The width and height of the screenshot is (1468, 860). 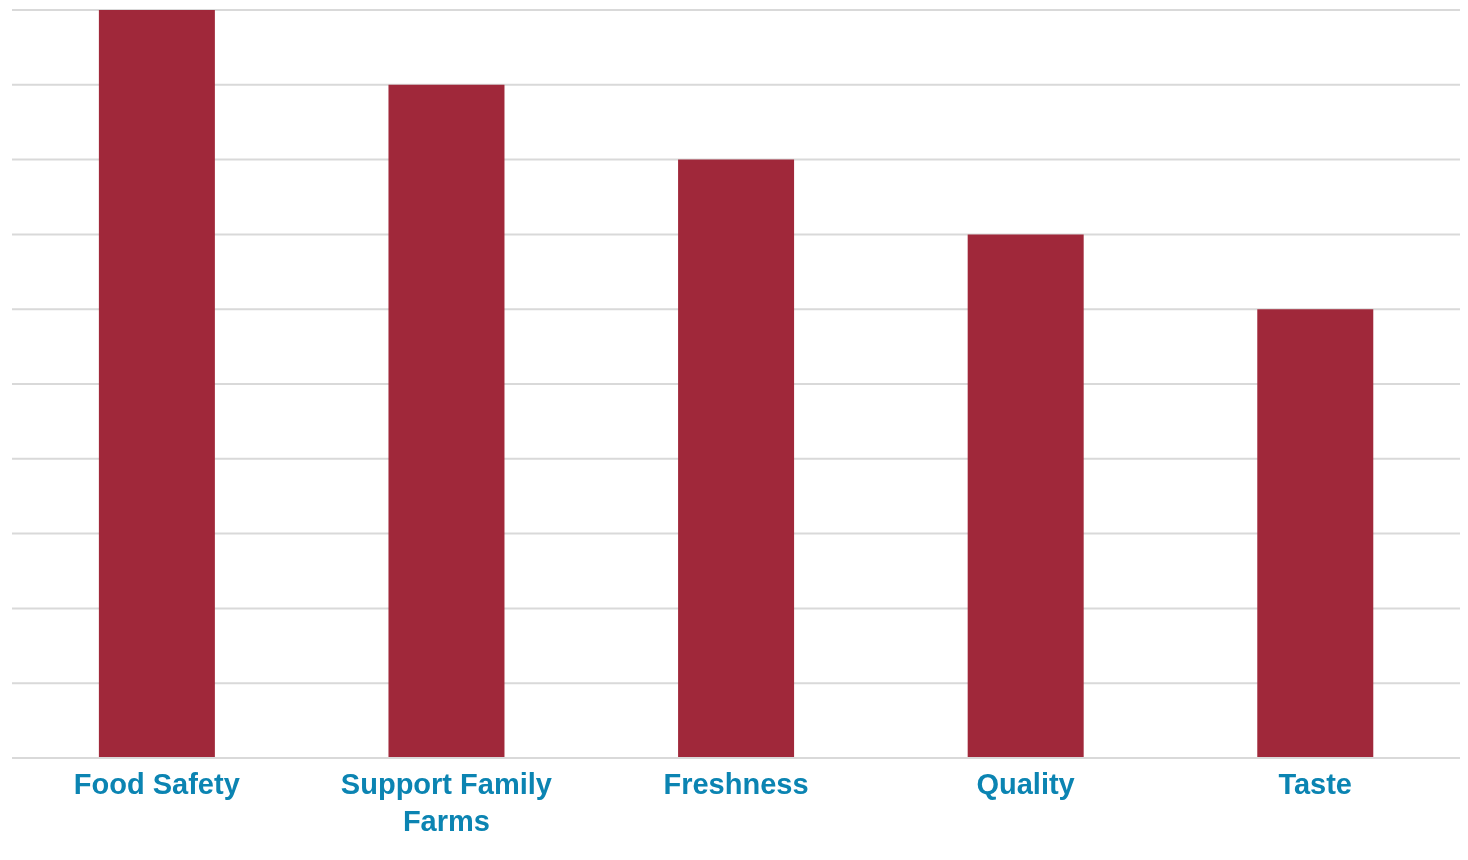 I want to click on x-tick-label: Support Family Farms, so click(x=446, y=802).